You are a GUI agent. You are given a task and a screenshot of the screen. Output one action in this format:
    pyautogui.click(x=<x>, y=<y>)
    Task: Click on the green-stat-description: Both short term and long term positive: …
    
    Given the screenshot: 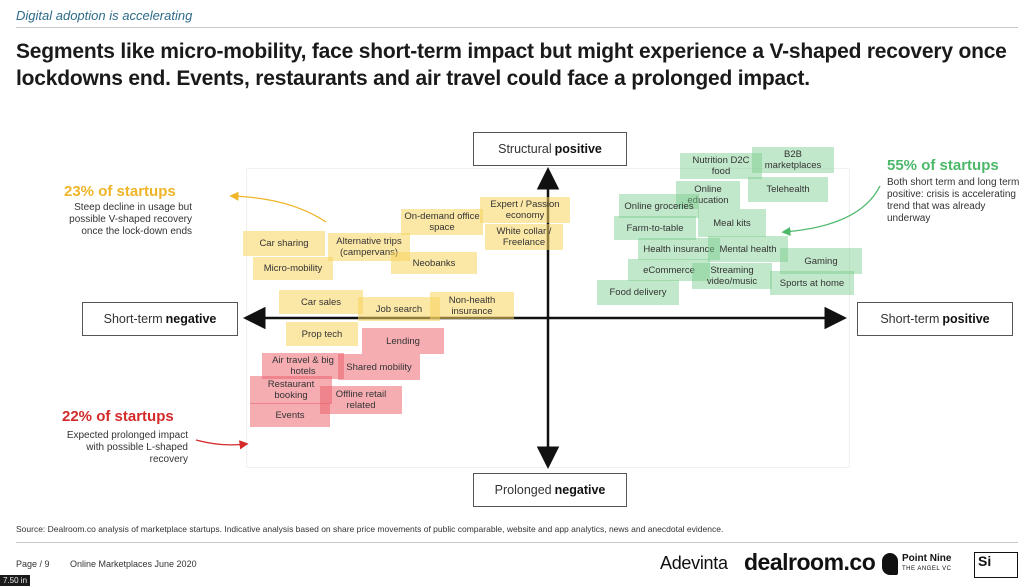 What is the action you would take?
    pyautogui.click(x=953, y=200)
    